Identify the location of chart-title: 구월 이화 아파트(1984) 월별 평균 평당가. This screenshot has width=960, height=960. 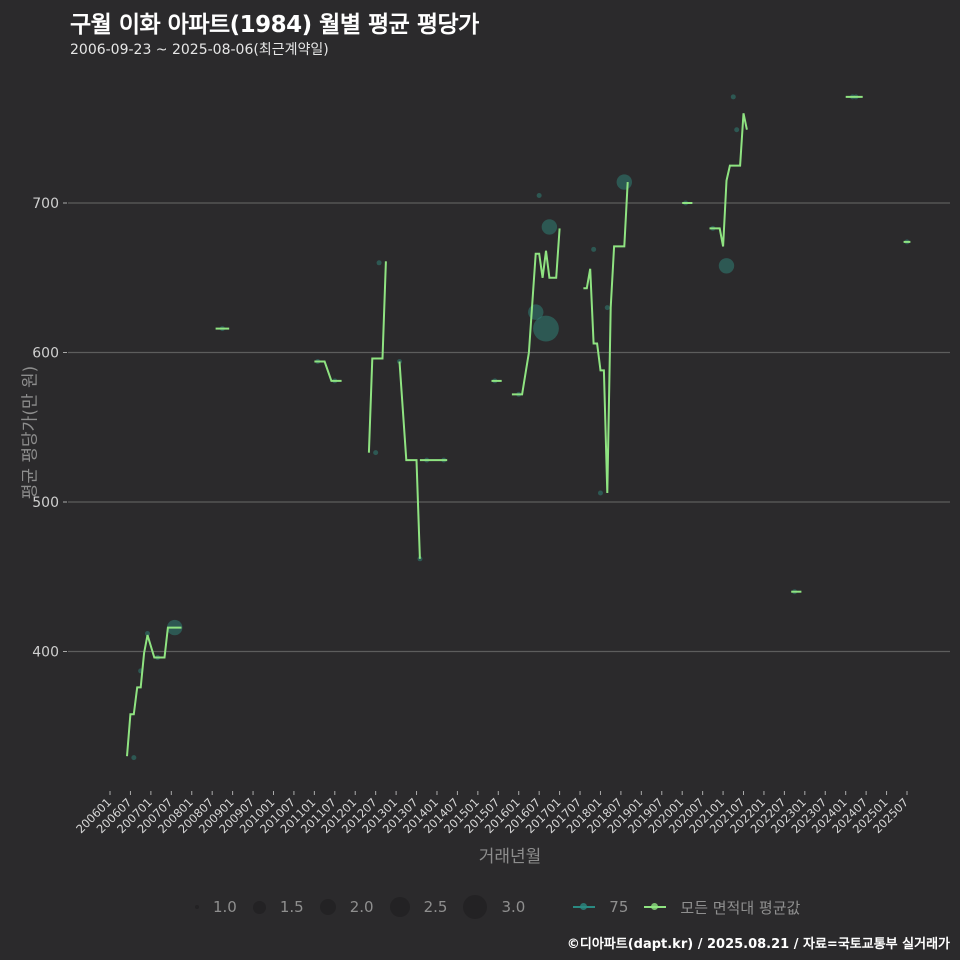
(274, 25).